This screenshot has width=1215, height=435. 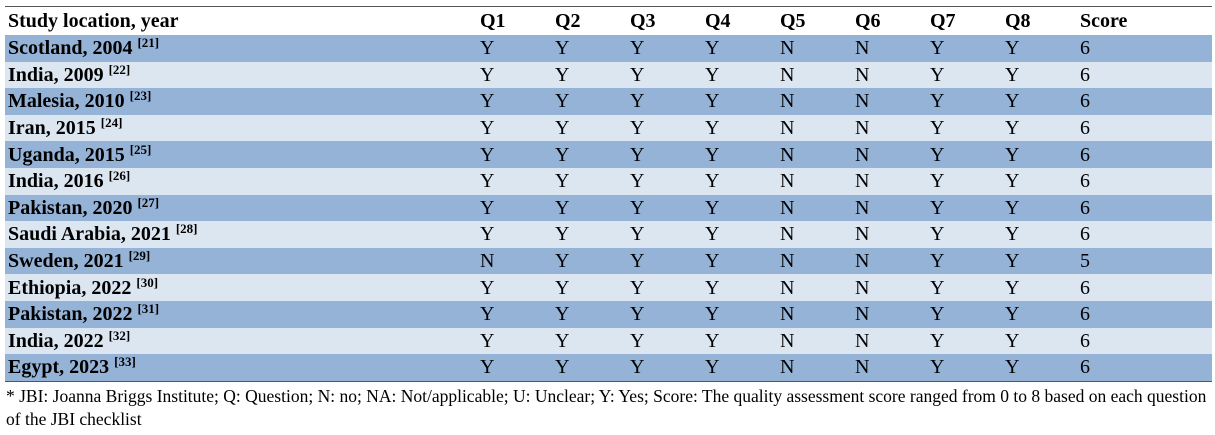 What do you see at coordinates (148, 202) in the screenshot?
I see `reference: [27]` at bounding box center [148, 202].